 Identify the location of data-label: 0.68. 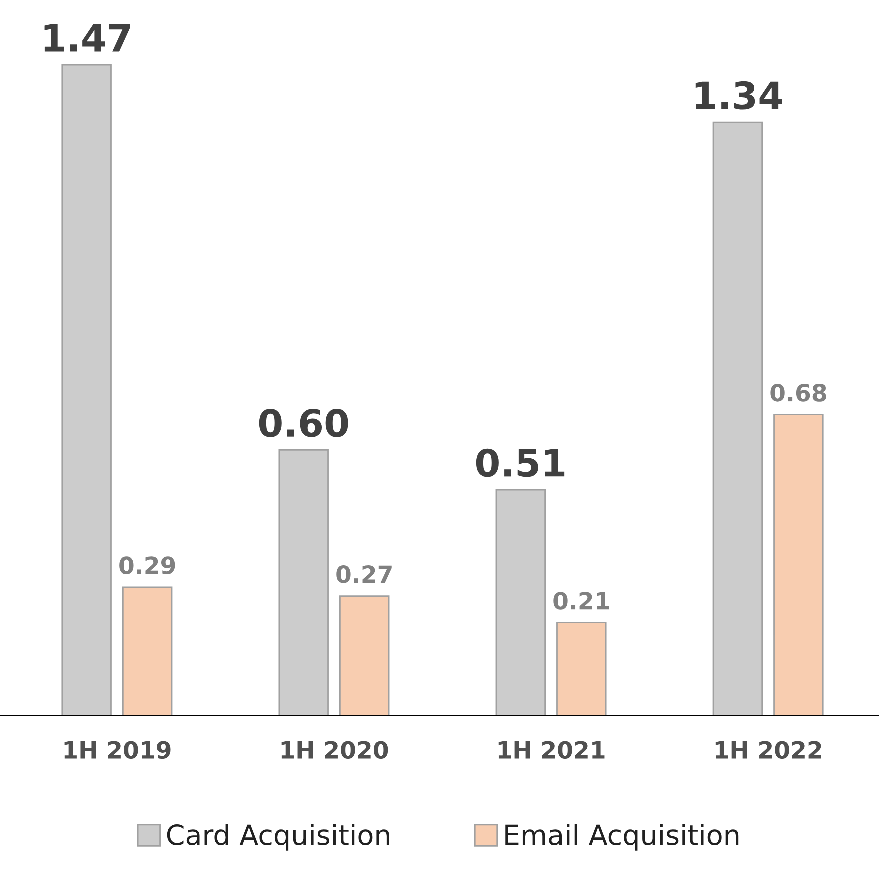
(798, 393).